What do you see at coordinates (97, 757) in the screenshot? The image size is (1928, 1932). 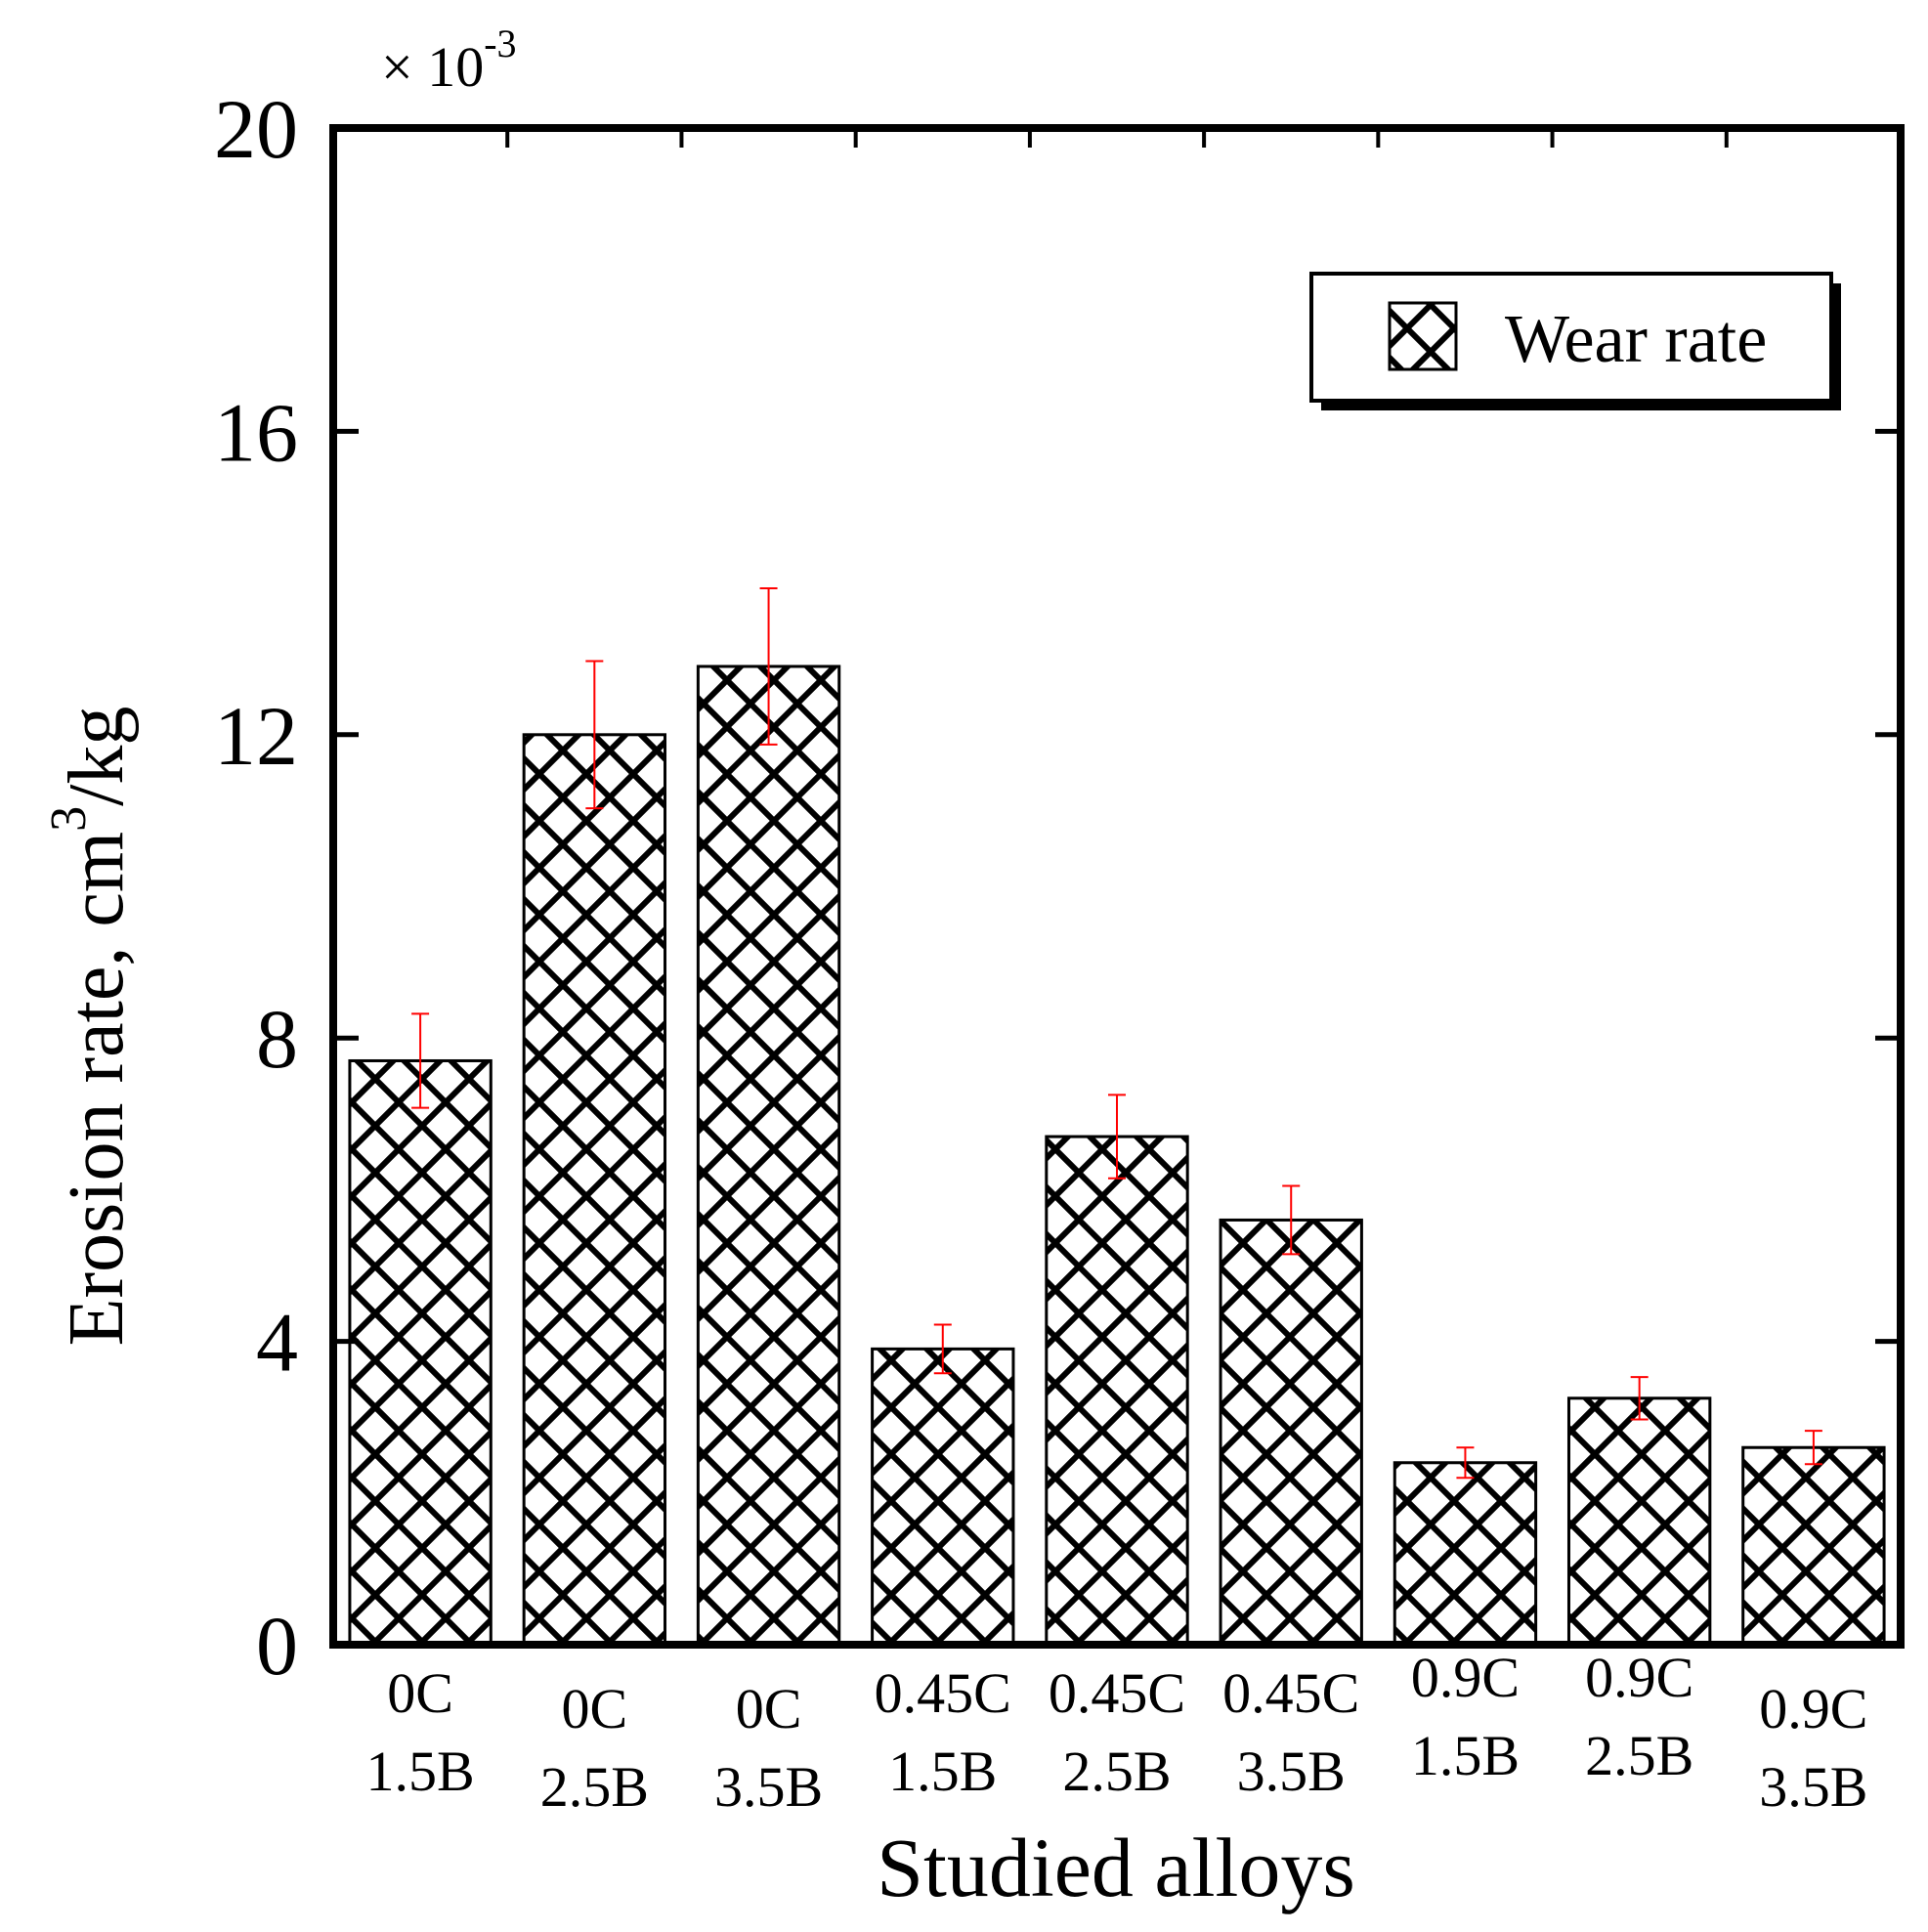 I see `y-axis-label-end: /kg` at bounding box center [97, 757].